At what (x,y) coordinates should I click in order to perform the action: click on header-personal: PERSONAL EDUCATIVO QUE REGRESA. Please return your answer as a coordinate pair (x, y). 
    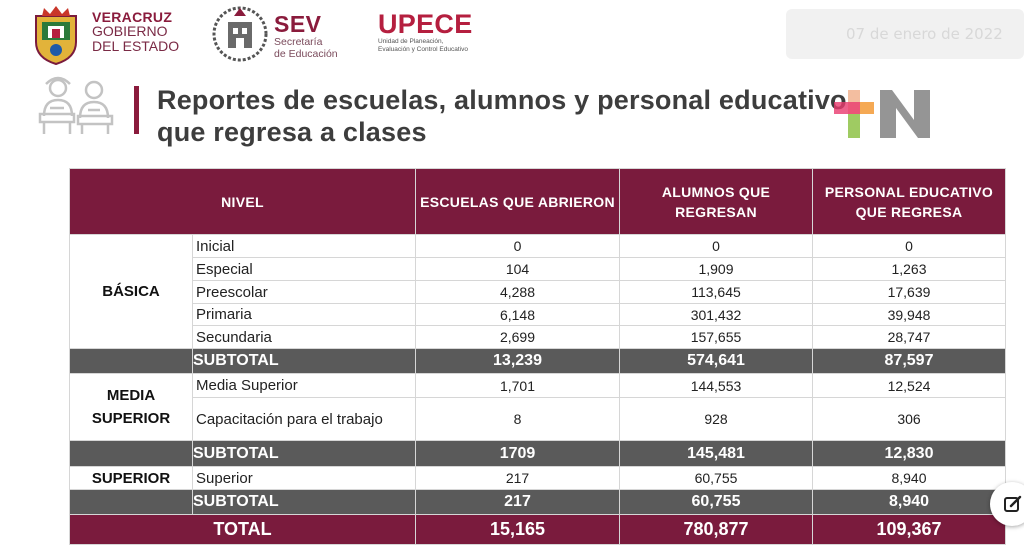
    Looking at the image, I should click on (909, 201).